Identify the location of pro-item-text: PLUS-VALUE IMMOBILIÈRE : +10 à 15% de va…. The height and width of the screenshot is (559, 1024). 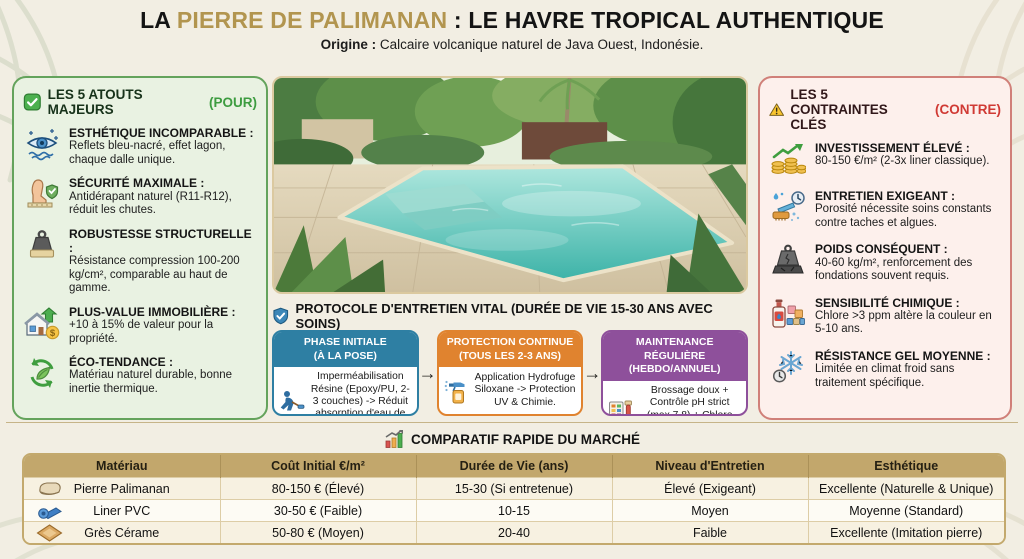
(163, 325).